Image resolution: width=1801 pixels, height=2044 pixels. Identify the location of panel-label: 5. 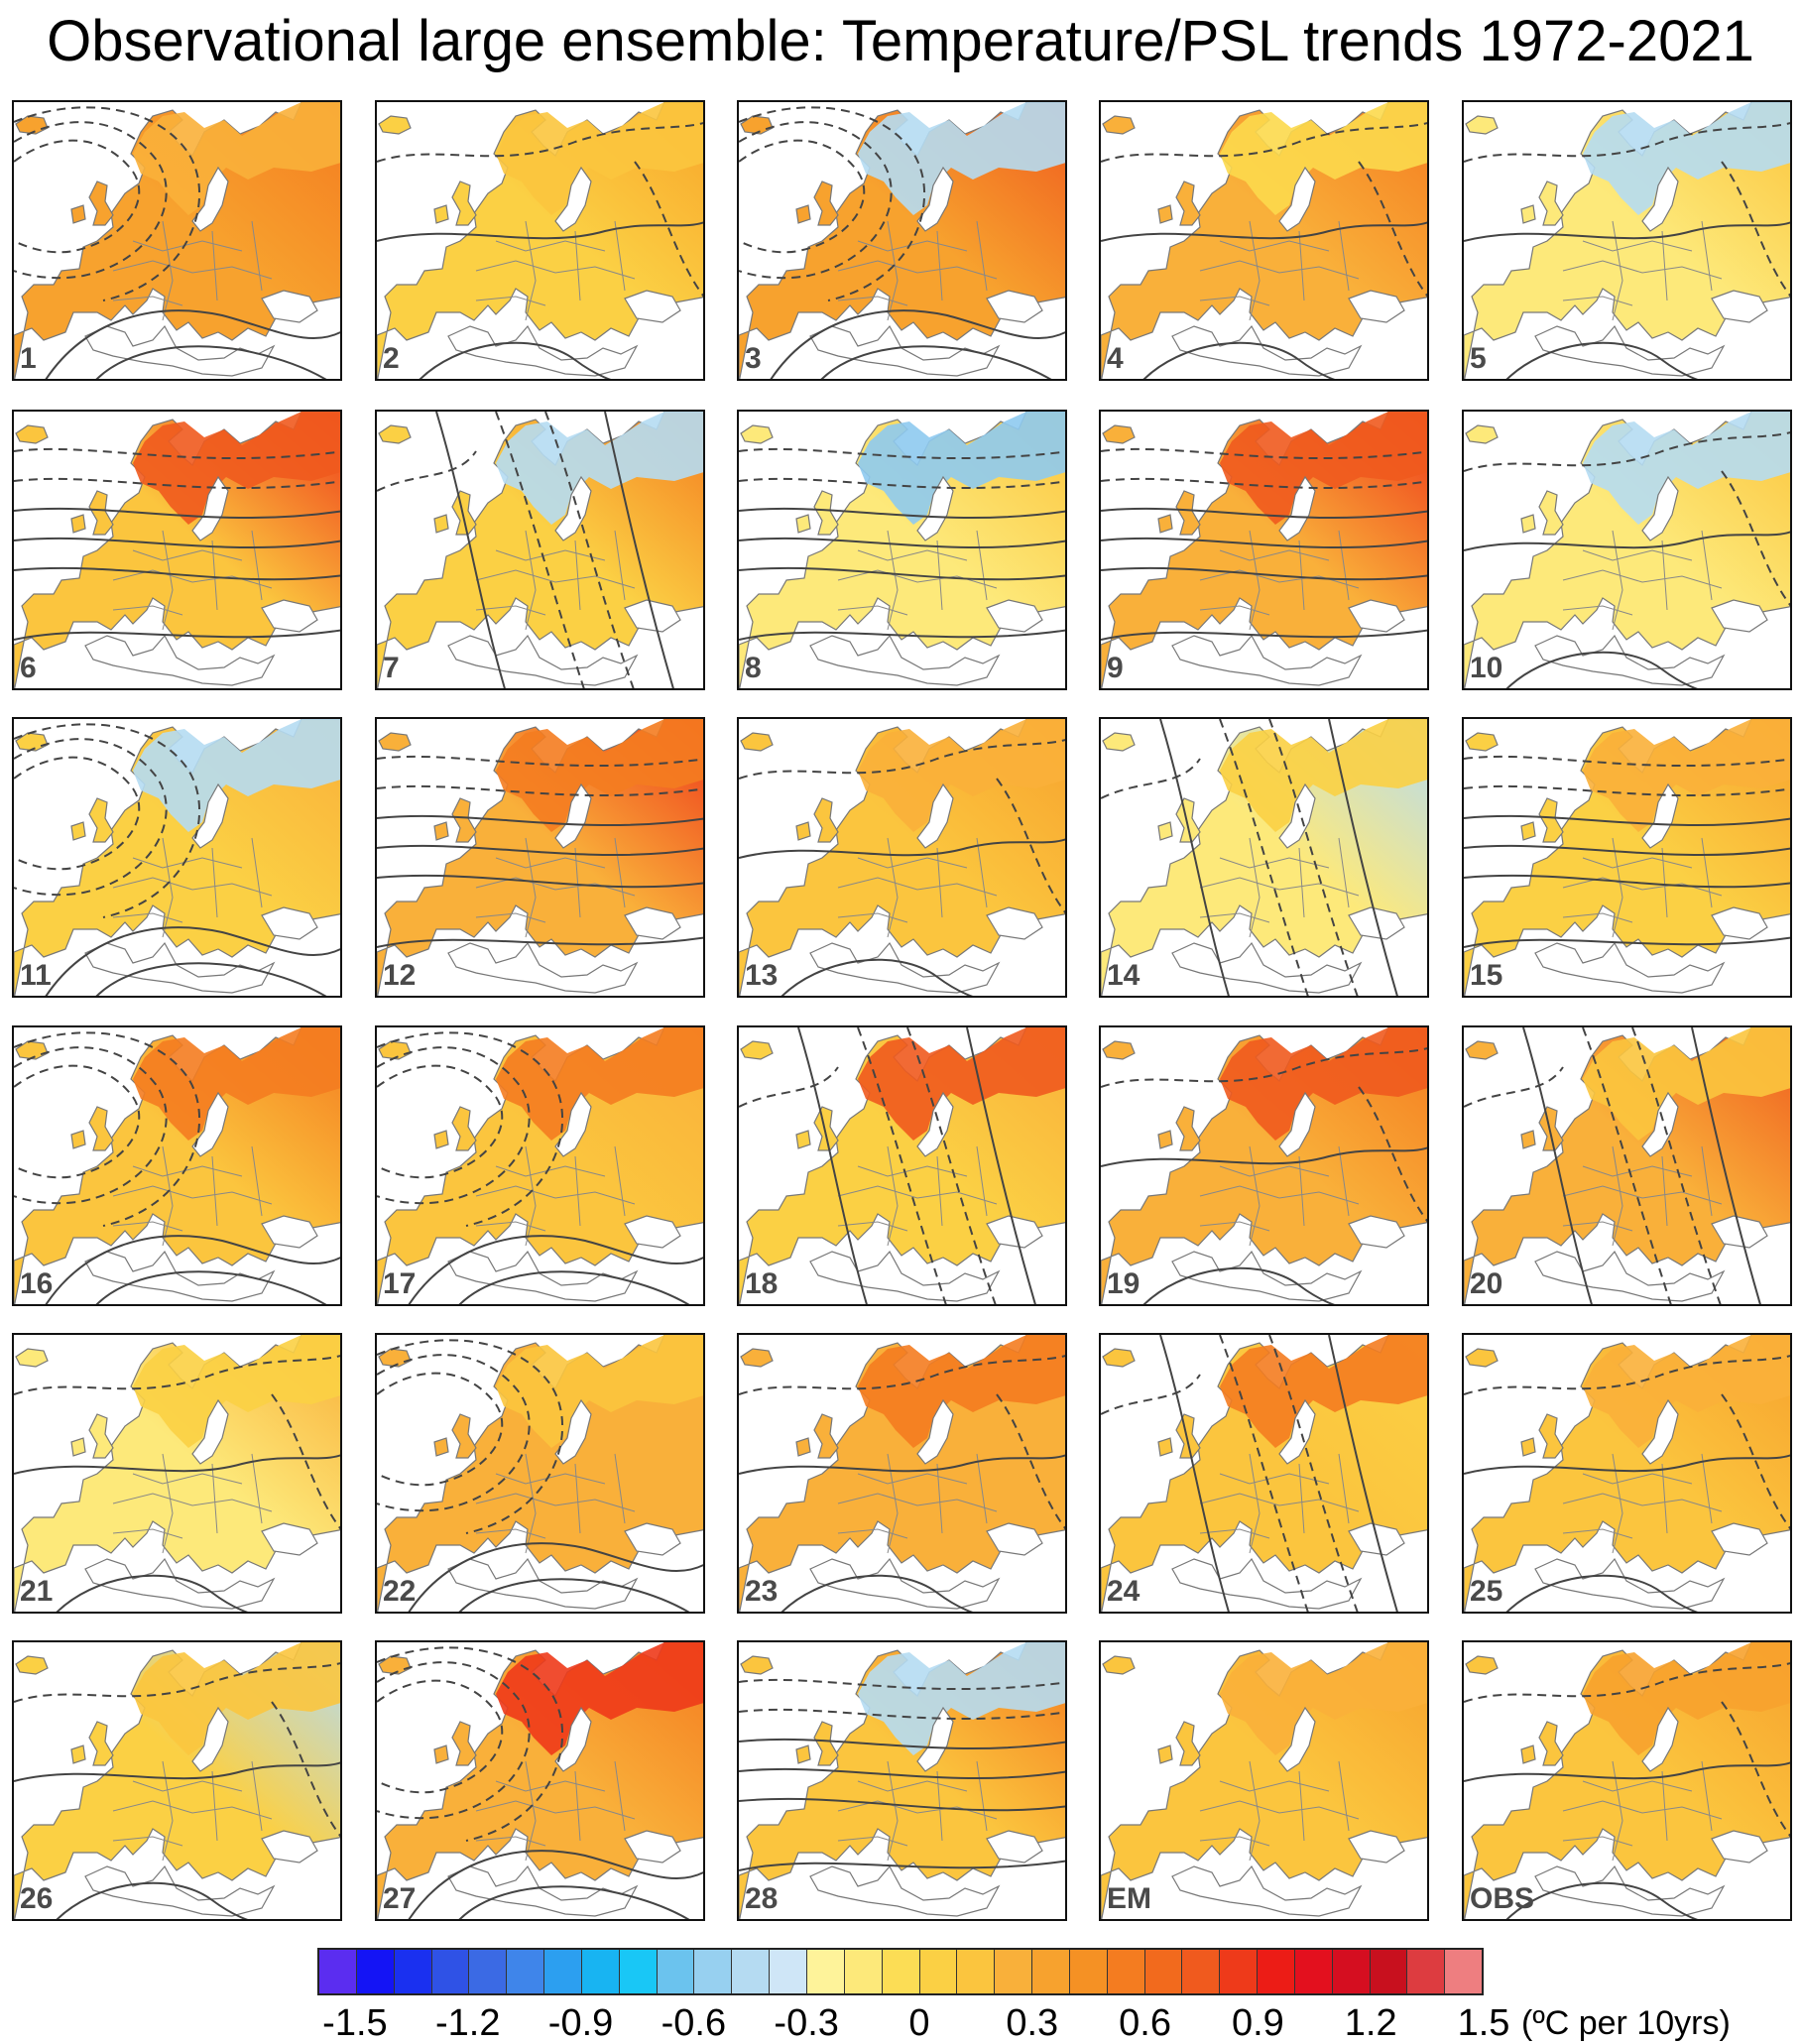
(1479, 358).